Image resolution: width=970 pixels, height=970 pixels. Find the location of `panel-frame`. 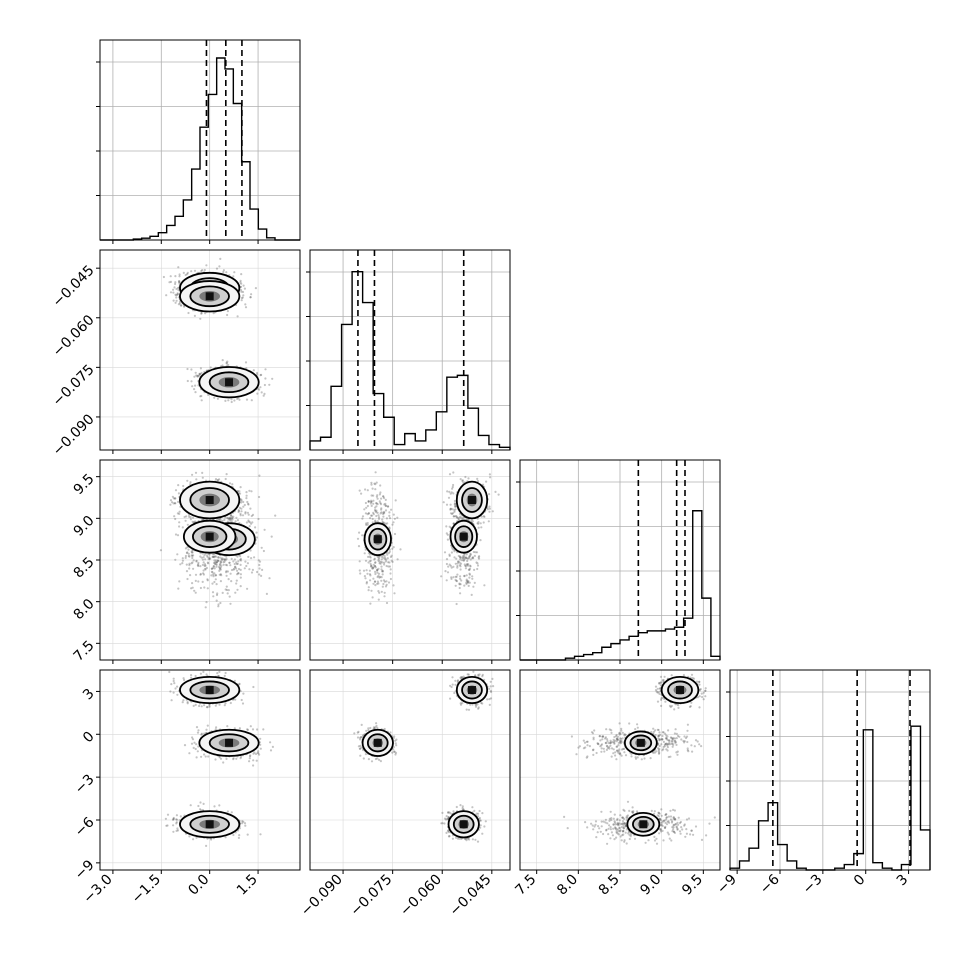

panel-frame is located at coordinates (410, 350).